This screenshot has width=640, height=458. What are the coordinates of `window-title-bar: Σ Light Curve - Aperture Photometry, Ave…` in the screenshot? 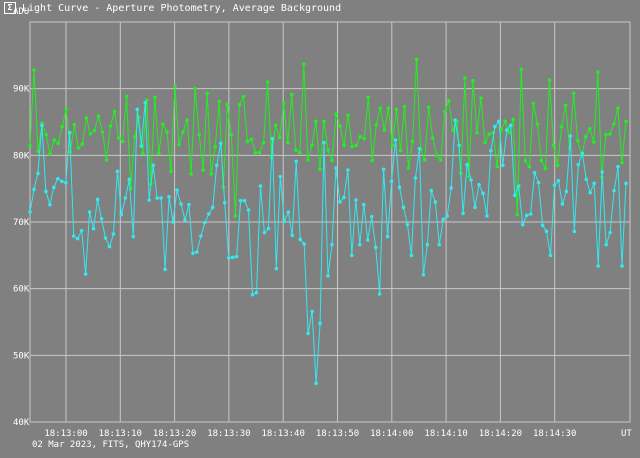 It's located at (320, 8).